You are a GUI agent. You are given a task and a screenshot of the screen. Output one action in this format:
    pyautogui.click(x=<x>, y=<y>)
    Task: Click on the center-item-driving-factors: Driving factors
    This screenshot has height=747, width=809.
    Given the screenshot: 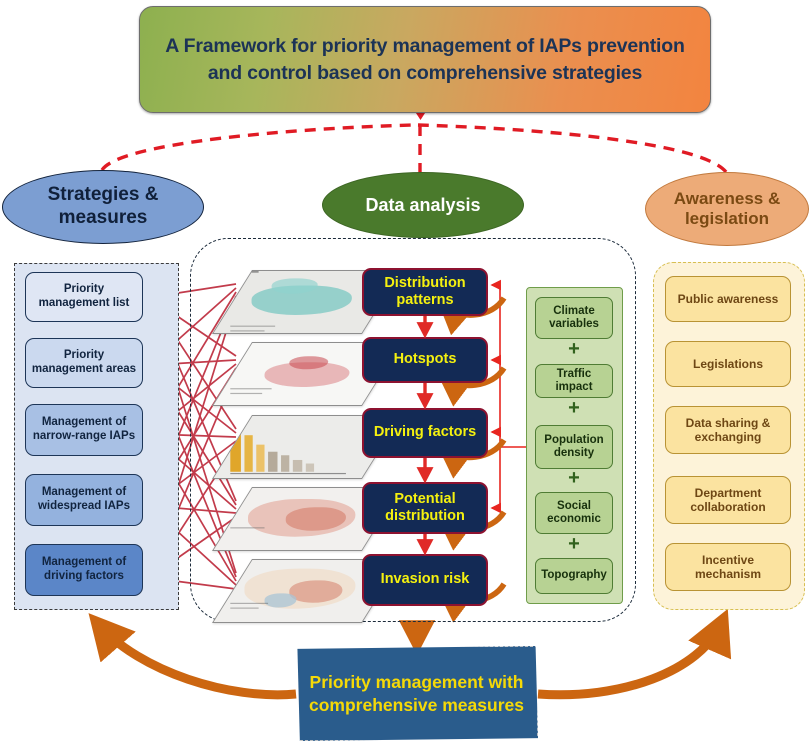 What is the action you would take?
    pyautogui.click(x=425, y=433)
    